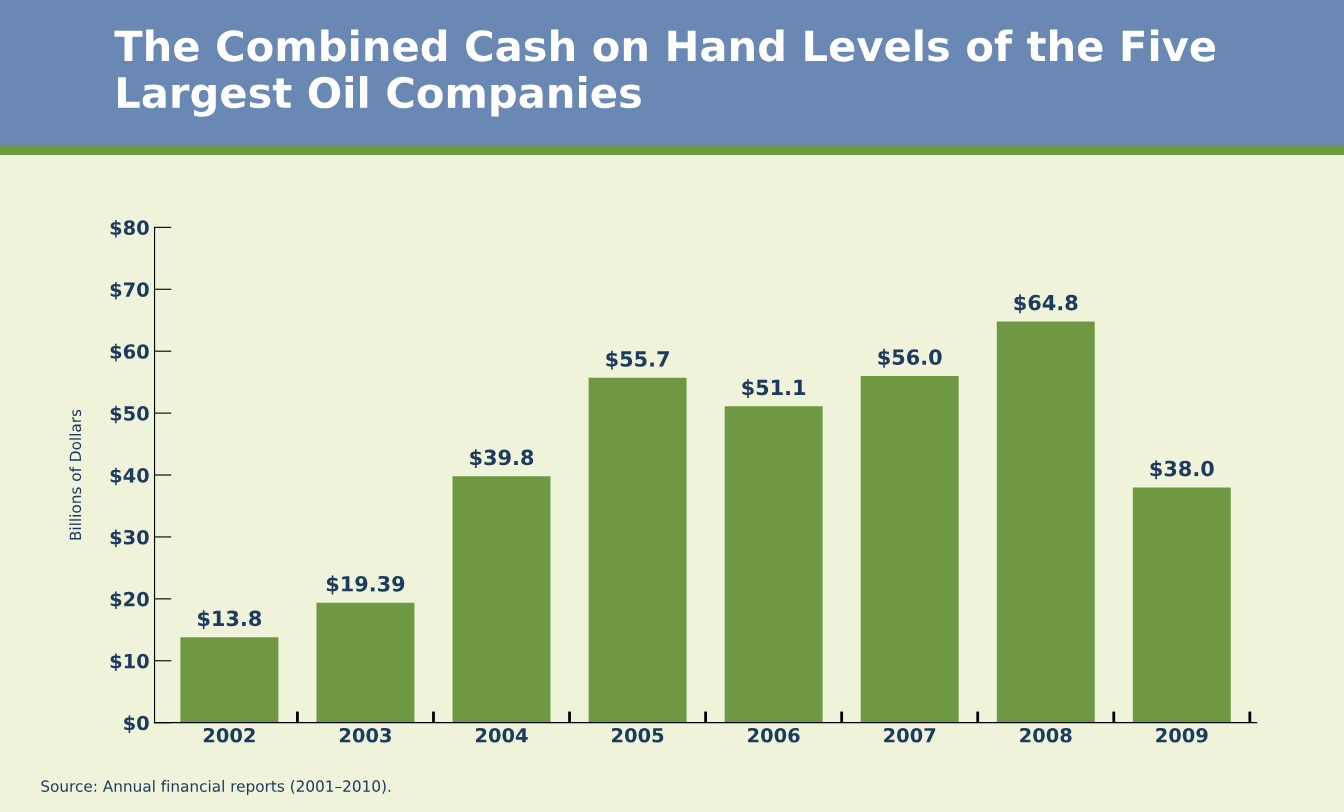  I want to click on y-tick-label: $80, so click(129, 228).